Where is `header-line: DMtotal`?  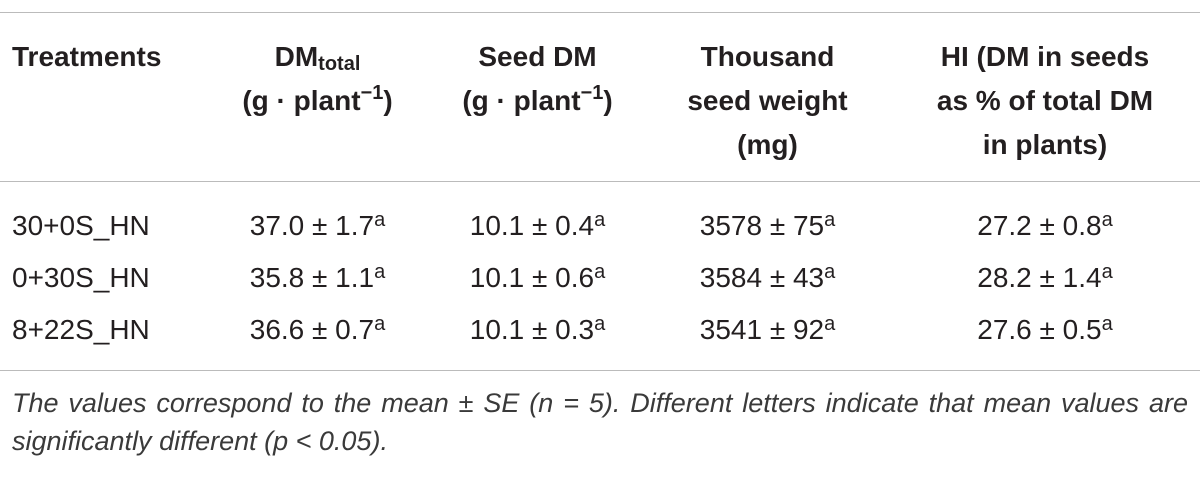 header-line: DMtotal is located at coordinates (317, 57).